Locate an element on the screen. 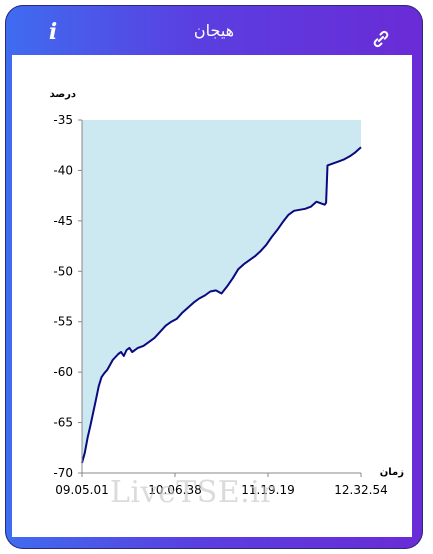  x-tick-label: 12.32.54 is located at coordinates (360, 490).